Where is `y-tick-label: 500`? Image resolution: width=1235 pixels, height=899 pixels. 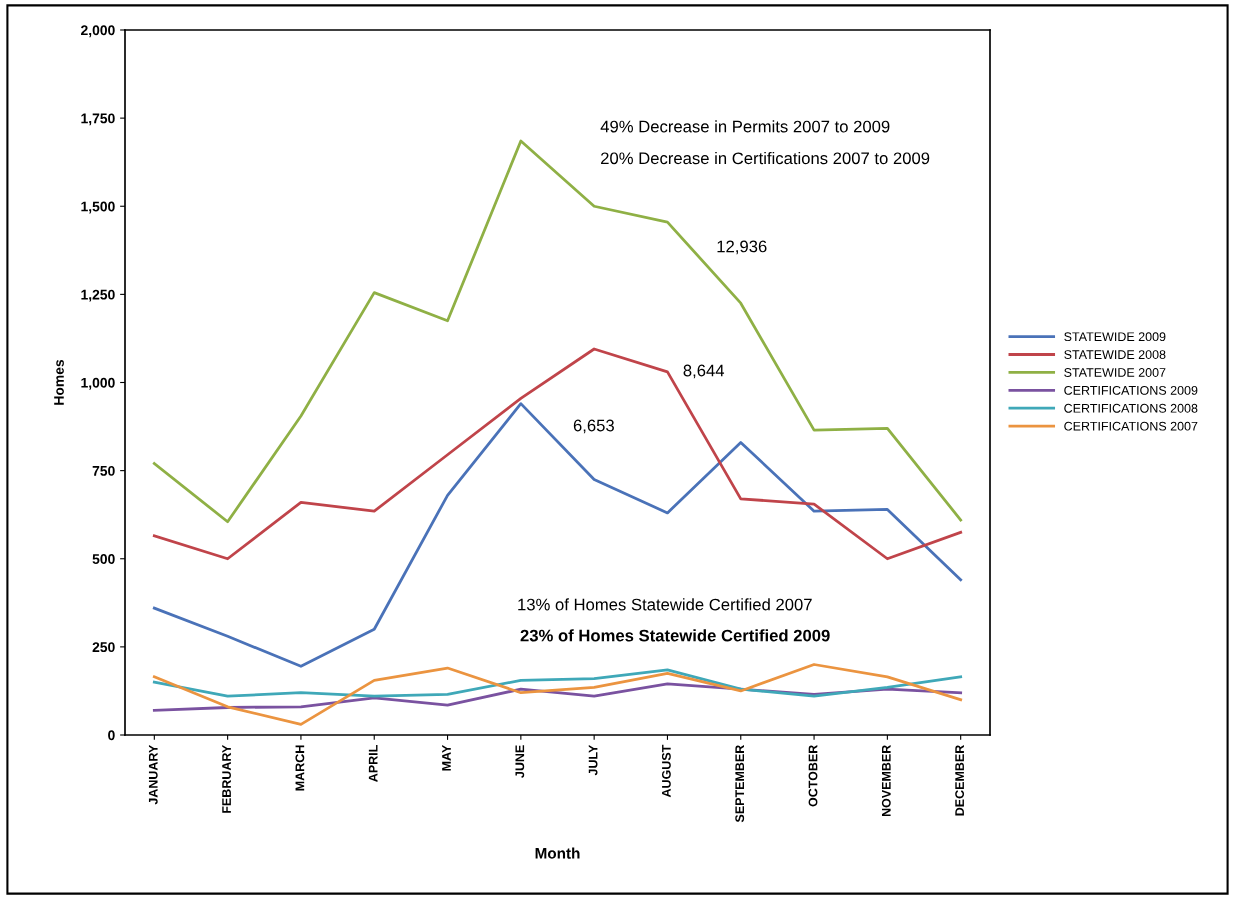
y-tick-label: 500 is located at coordinates (103, 559).